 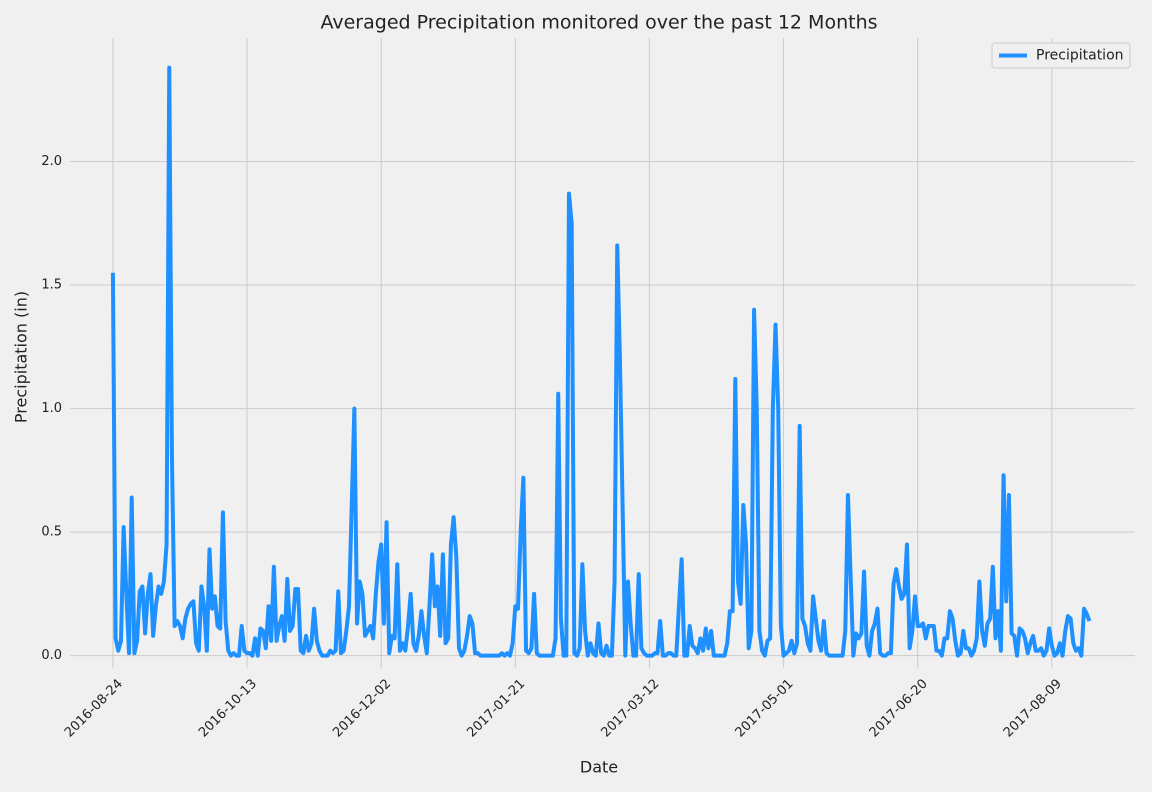 I want to click on y-tick-label: 0.5, so click(x=51, y=532).